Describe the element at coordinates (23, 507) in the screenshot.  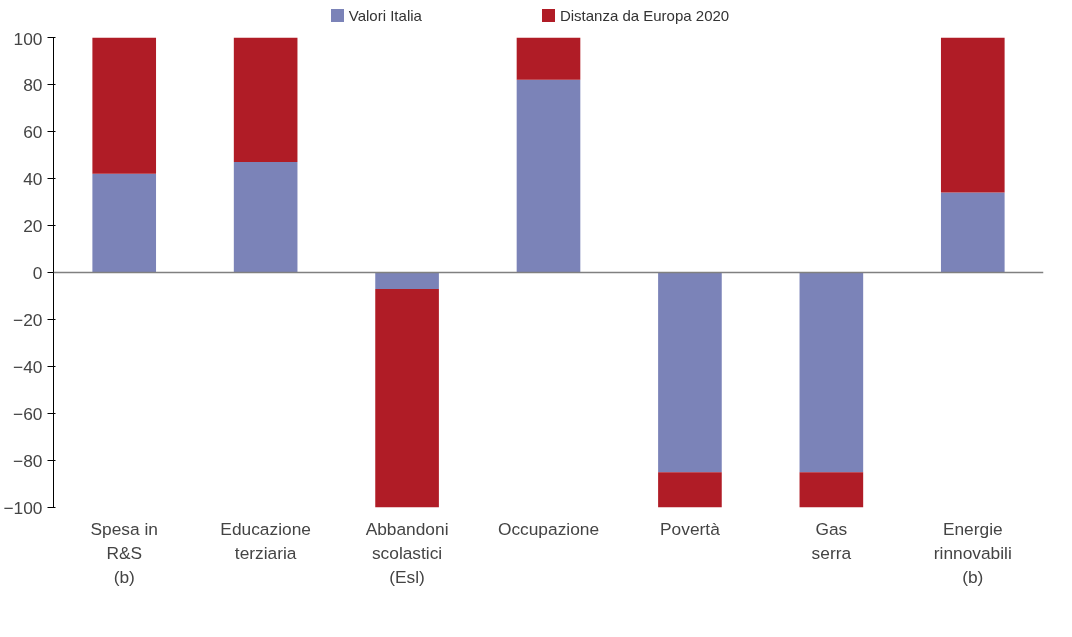
I see `y-tick-label: −100` at that location.